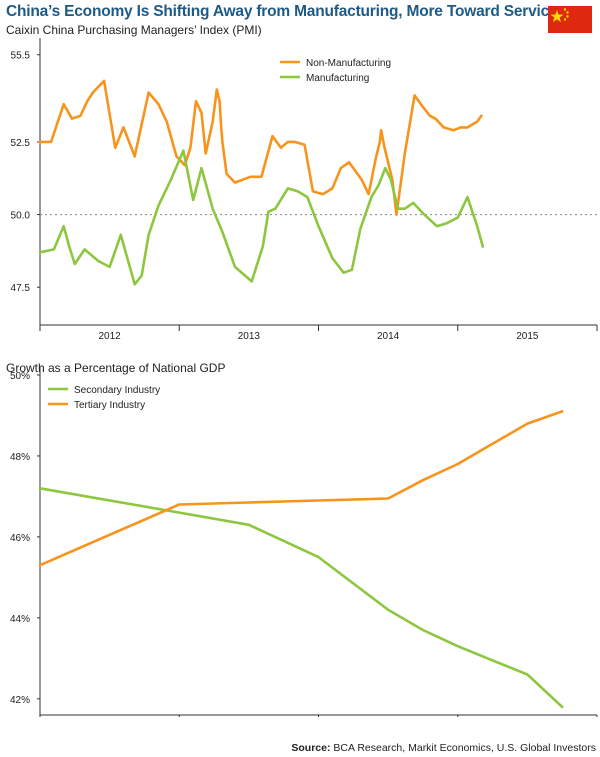 This screenshot has height=757, width=600. Describe the element at coordinates (388, 336) in the screenshot. I see `x-tick-label: 2014` at that location.